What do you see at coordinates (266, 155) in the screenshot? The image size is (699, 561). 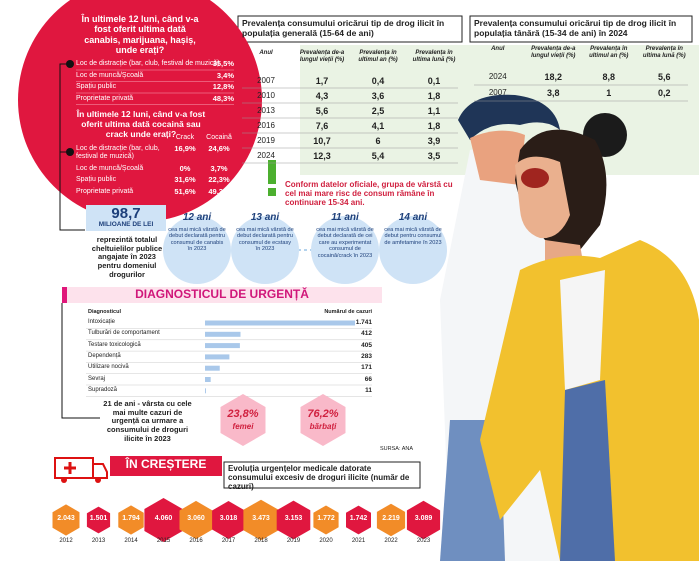 I see `cell: 2024` at bounding box center [266, 155].